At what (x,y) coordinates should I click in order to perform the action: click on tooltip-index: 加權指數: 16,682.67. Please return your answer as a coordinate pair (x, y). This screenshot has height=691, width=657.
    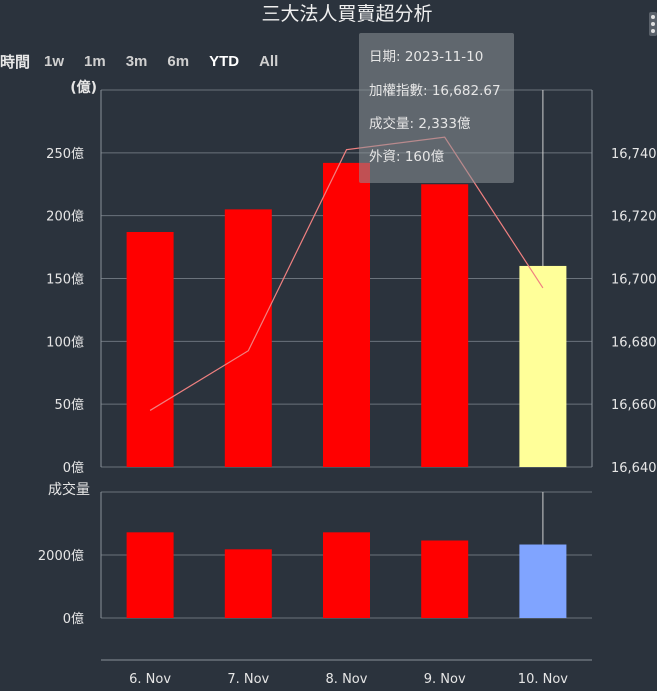
    Looking at the image, I should click on (435, 91).